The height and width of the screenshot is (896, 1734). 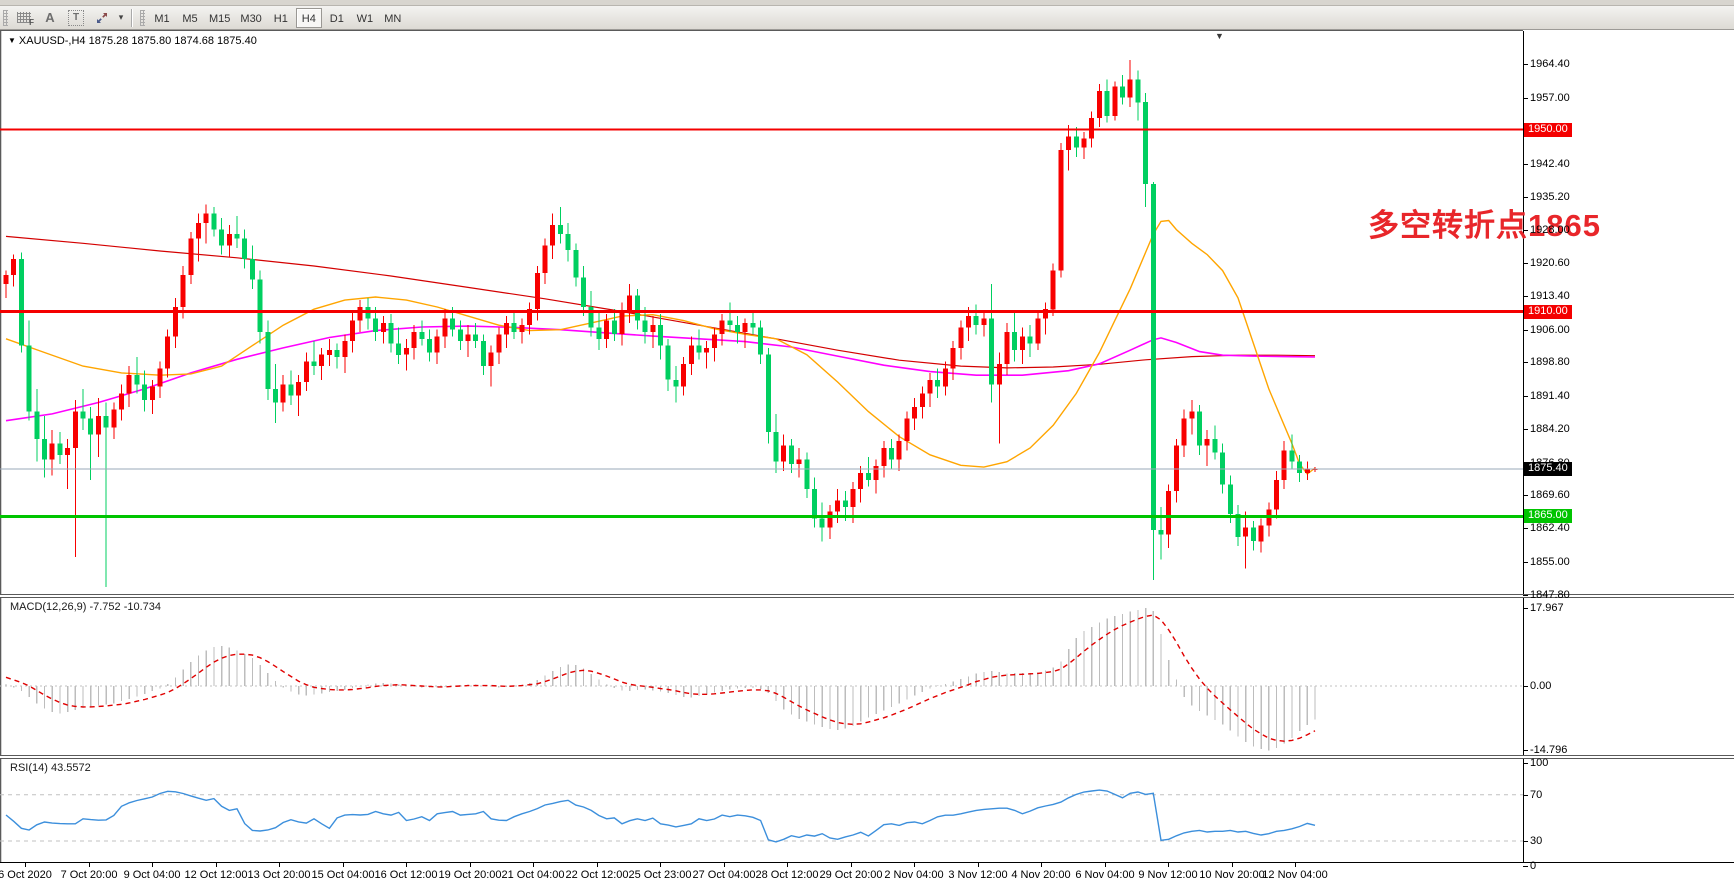 What do you see at coordinates (1539, 763) in the screenshot?
I see `rsi-tick-100: 100` at bounding box center [1539, 763].